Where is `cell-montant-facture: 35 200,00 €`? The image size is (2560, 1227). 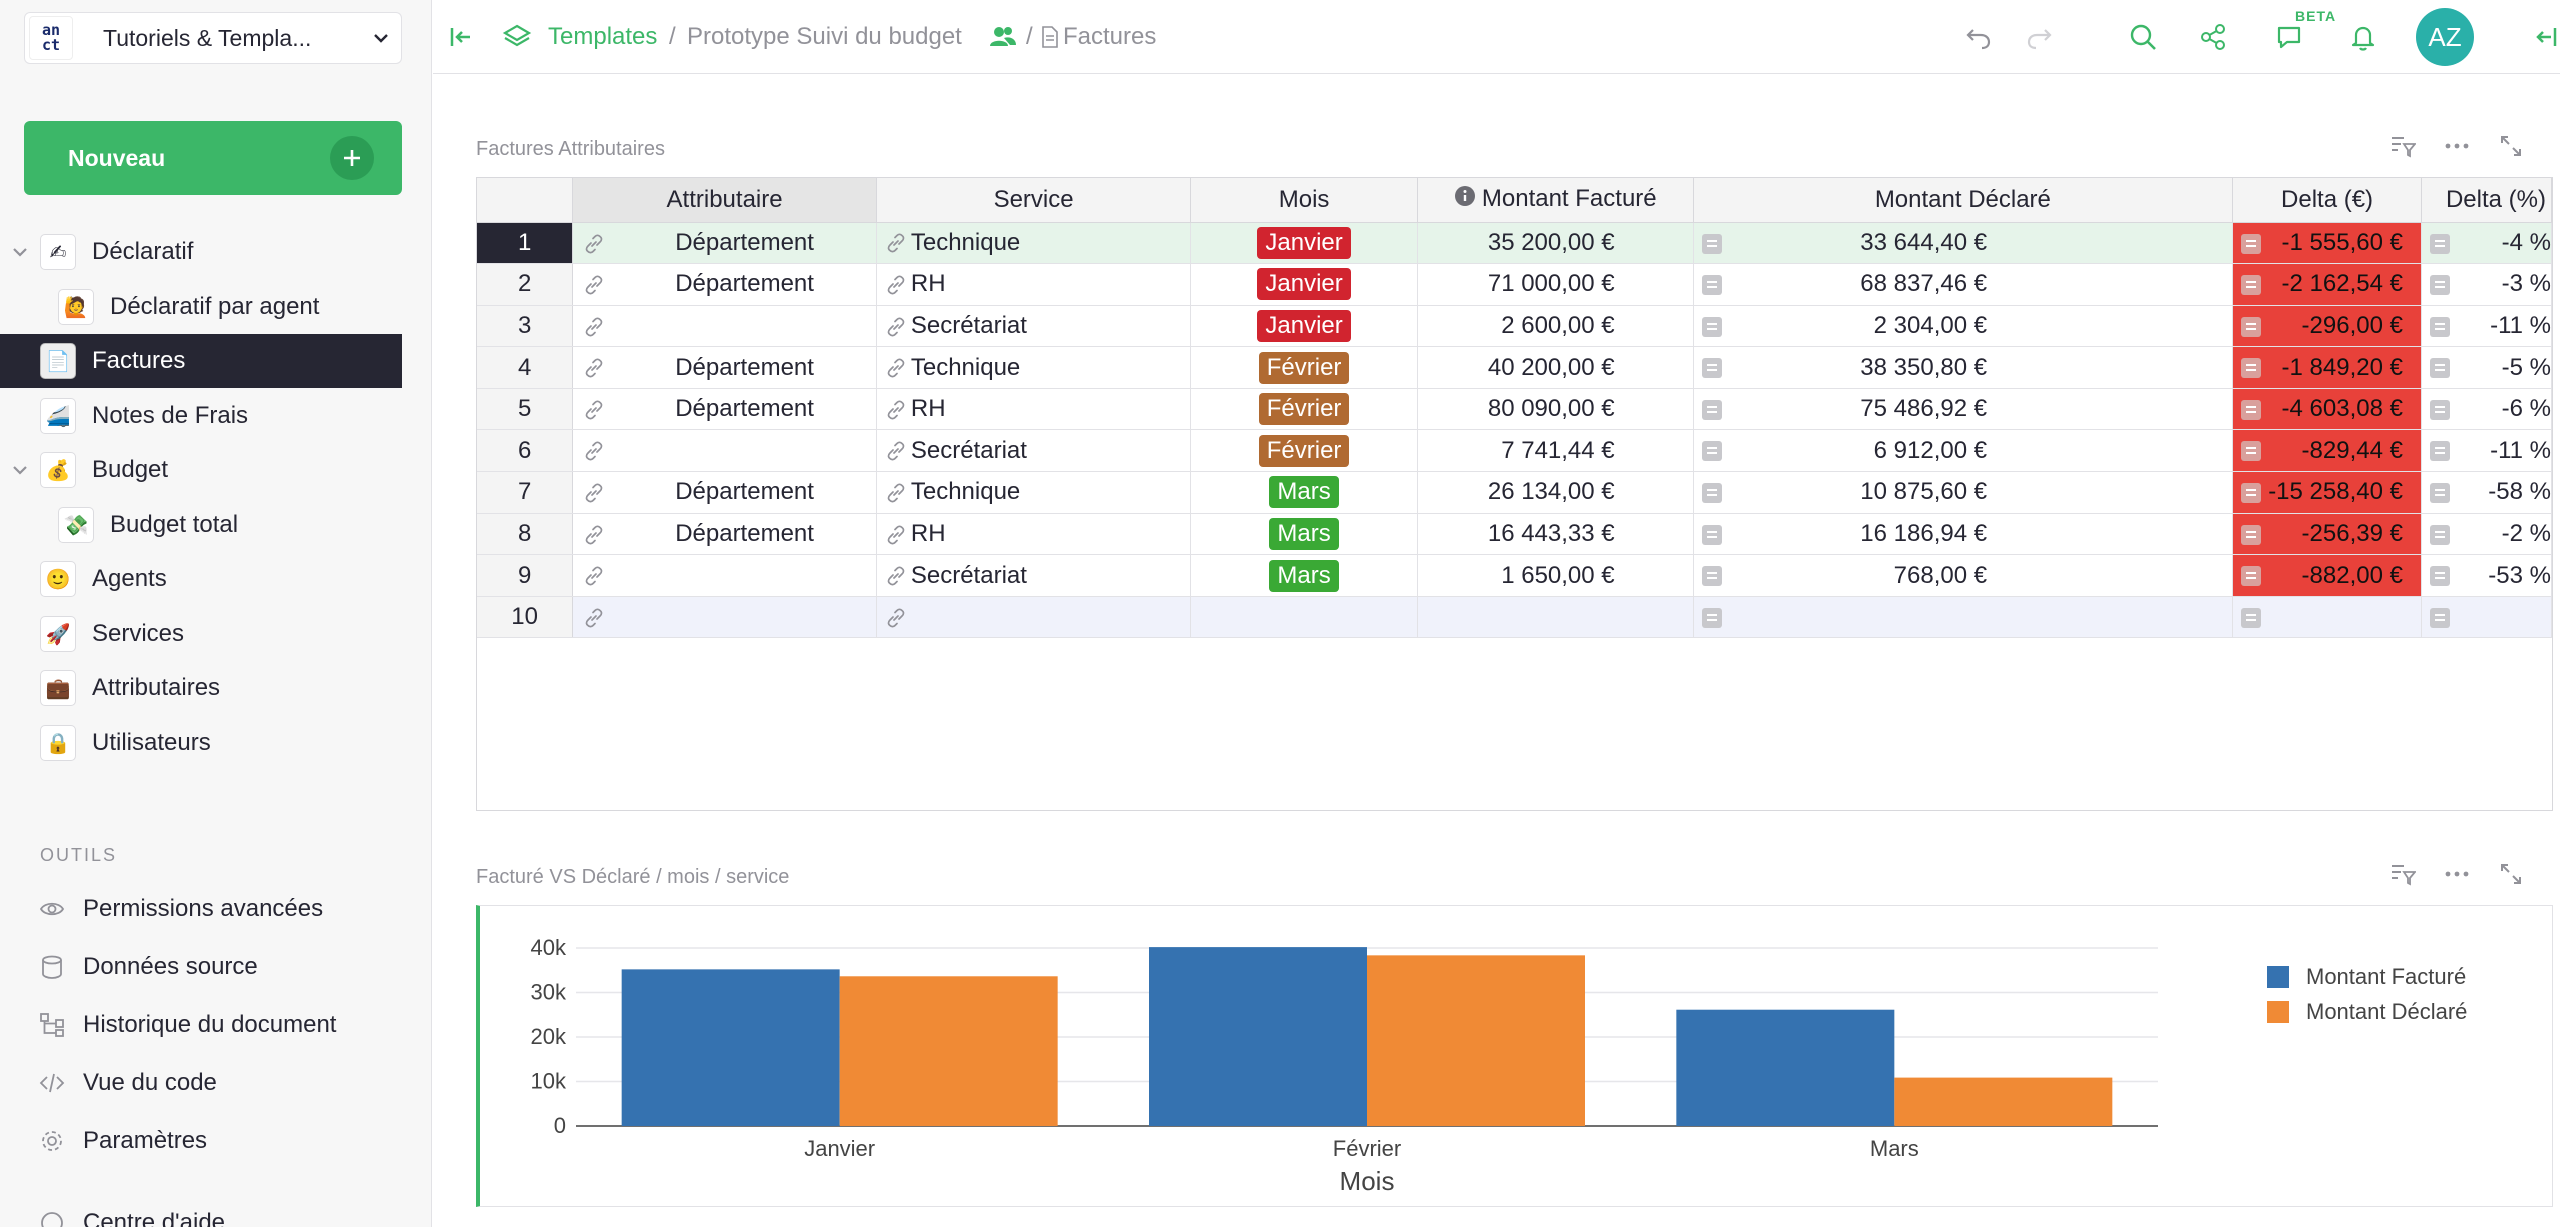
cell-montant-facture: 35 200,00 € is located at coordinates (1555, 243).